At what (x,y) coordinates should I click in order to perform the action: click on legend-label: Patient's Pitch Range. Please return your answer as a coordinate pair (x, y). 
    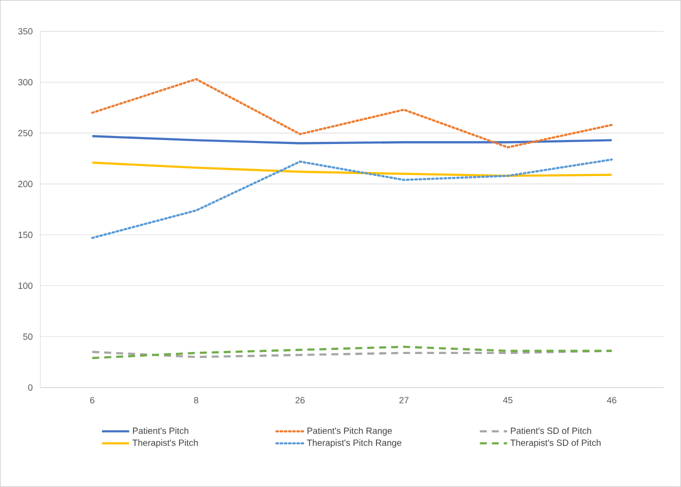
    Looking at the image, I should click on (350, 431).